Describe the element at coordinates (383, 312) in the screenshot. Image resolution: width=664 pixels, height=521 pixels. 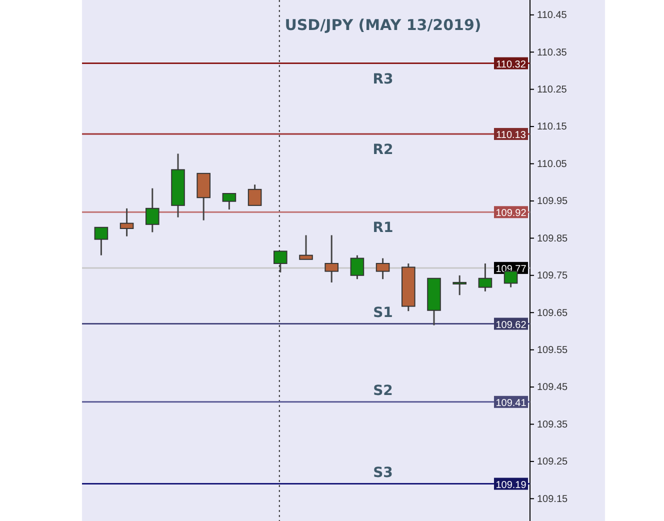
I see `ref-line-label: S1` at that location.